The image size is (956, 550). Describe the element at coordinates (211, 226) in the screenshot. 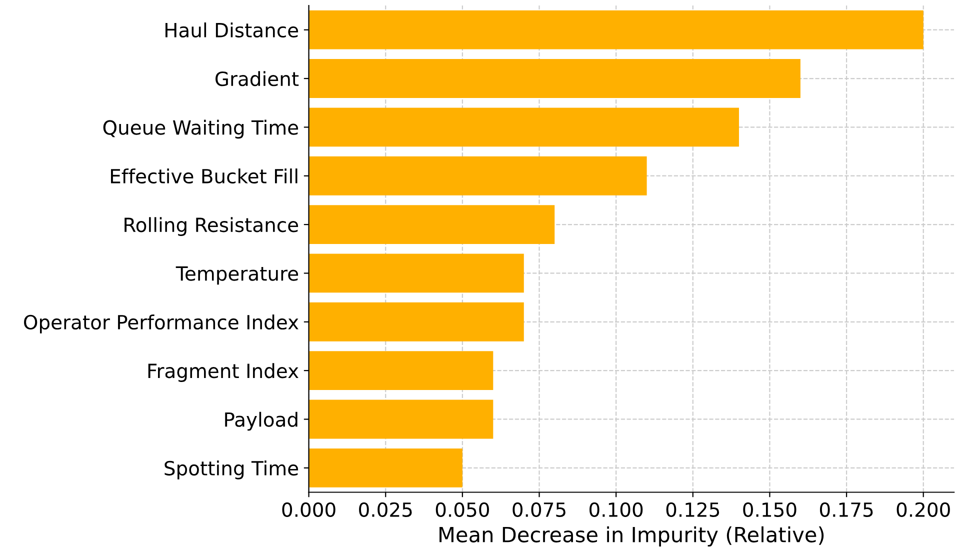

I see `y-tick-label: Rolling Resistance` at that location.